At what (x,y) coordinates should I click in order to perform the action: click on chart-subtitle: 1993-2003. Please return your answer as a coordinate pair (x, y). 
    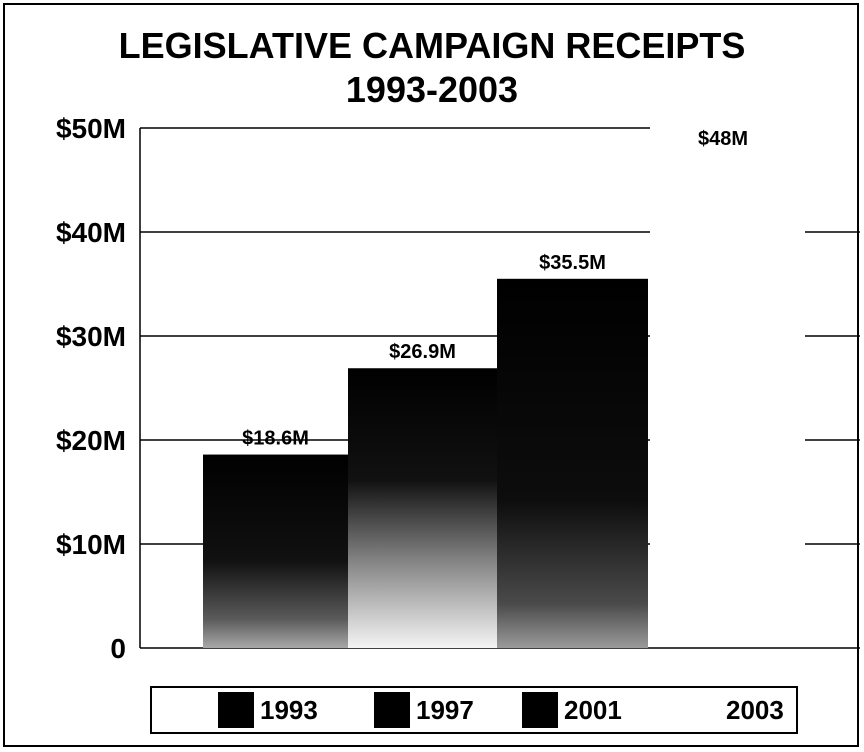
    Looking at the image, I should click on (432, 89).